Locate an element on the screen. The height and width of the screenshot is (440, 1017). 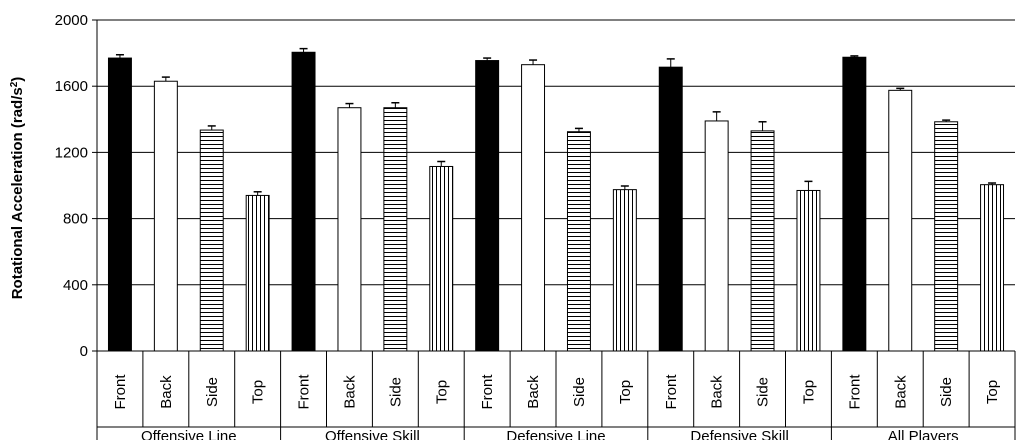
y-tick-label: 400 is located at coordinates (75, 285).